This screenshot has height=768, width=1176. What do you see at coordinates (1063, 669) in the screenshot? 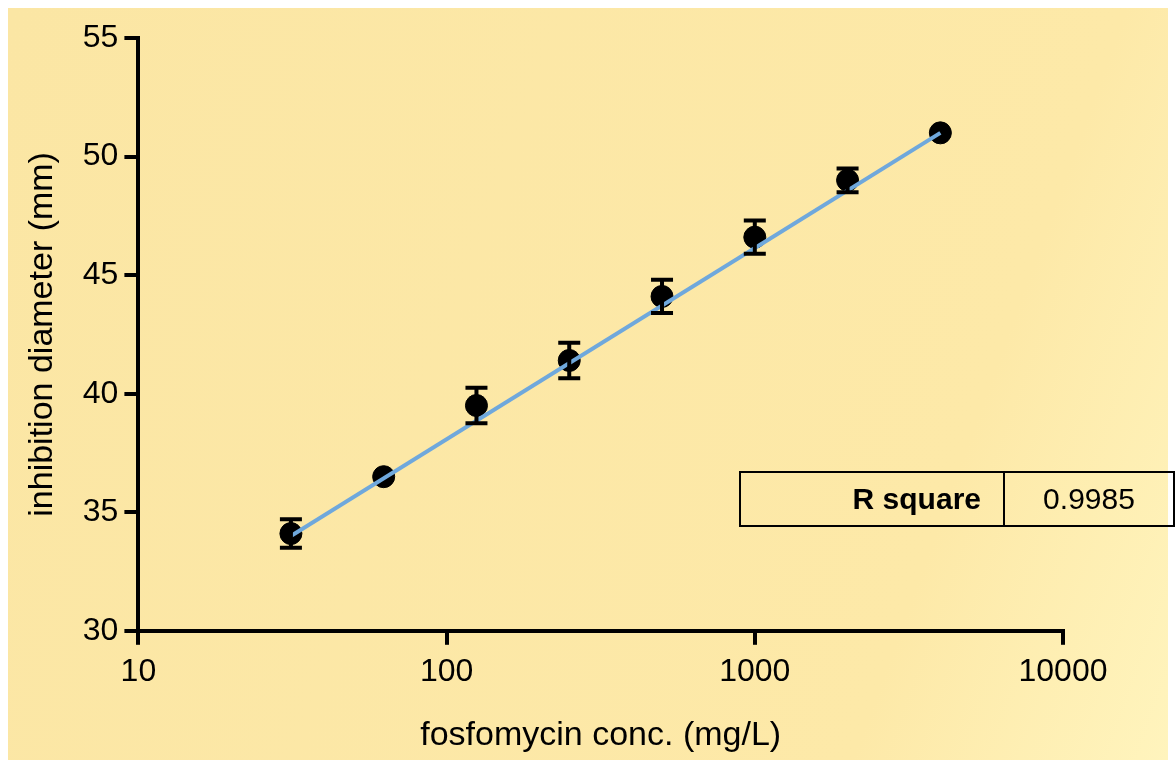
I see `x-tick-label: 10000` at bounding box center [1063, 669].